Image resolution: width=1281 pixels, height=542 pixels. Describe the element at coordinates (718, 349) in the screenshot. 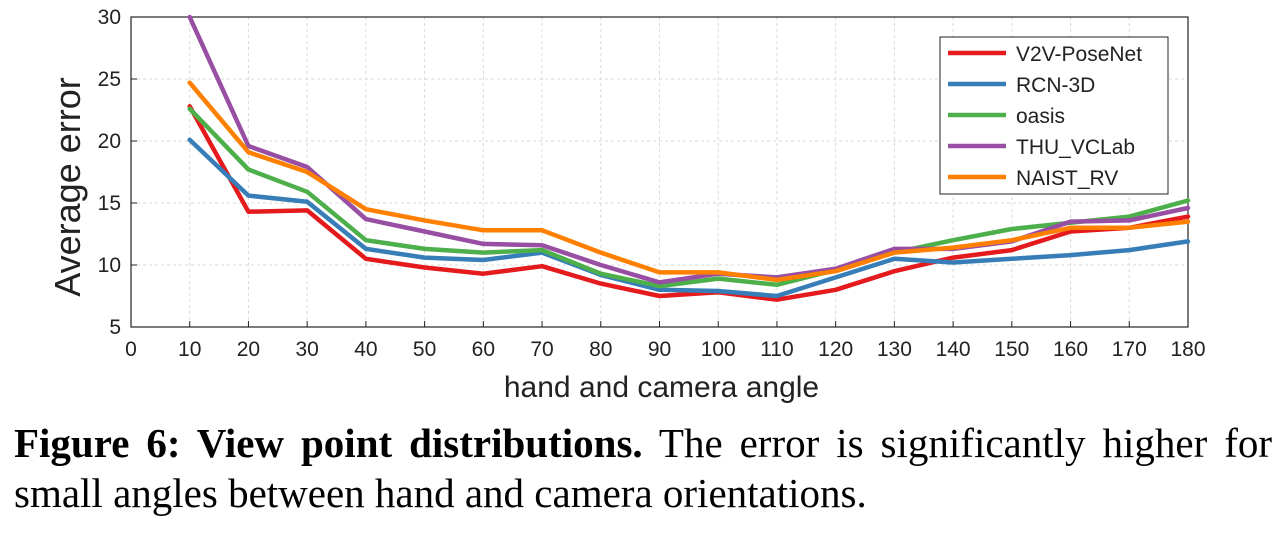

I see `x-tick-label: 100` at that location.